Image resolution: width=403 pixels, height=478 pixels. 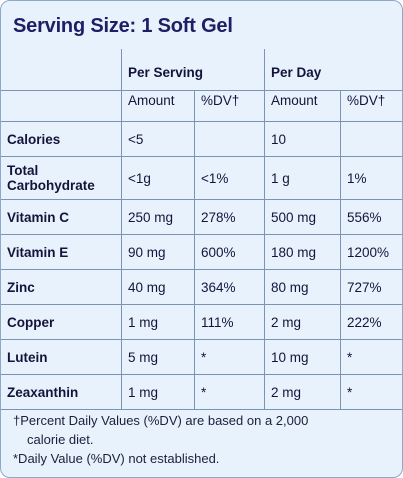 What do you see at coordinates (61, 252) in the screenshot?
I see `nutrient-name: Vitamin E` at bounding box center [61, 252].